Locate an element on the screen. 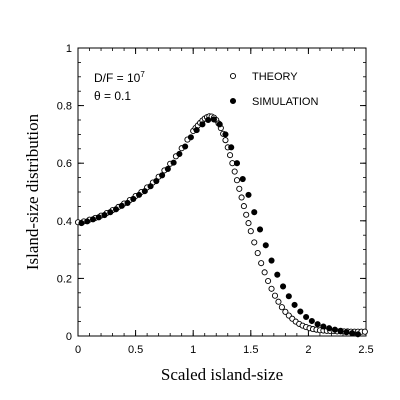 This screenshot has width=400, height=400. x-tick-label: 2.5 is located at coordinates (365, 350).